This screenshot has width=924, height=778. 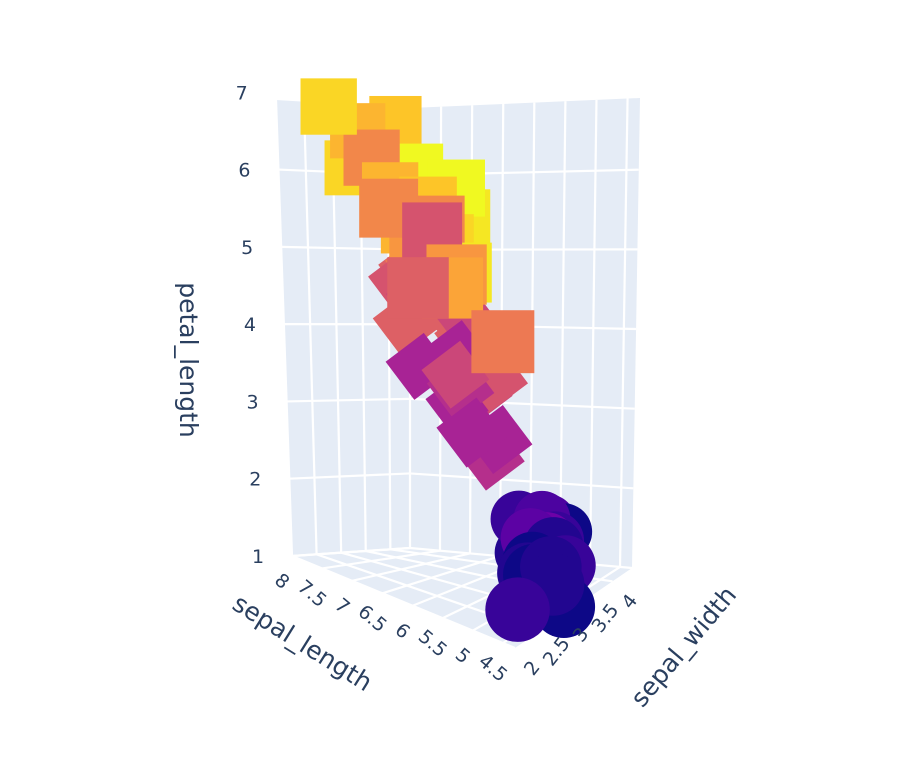 I want to click on x-tick-label: 7, so click(x=341, y=606).